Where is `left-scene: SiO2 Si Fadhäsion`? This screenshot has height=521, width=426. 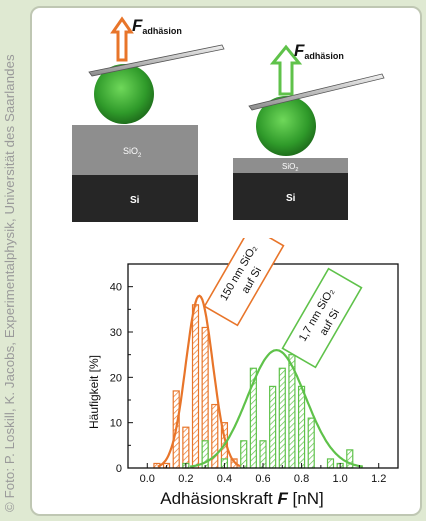 left-scene: SiO2 Si Fadhäsion is located at coordinates (148, 119).